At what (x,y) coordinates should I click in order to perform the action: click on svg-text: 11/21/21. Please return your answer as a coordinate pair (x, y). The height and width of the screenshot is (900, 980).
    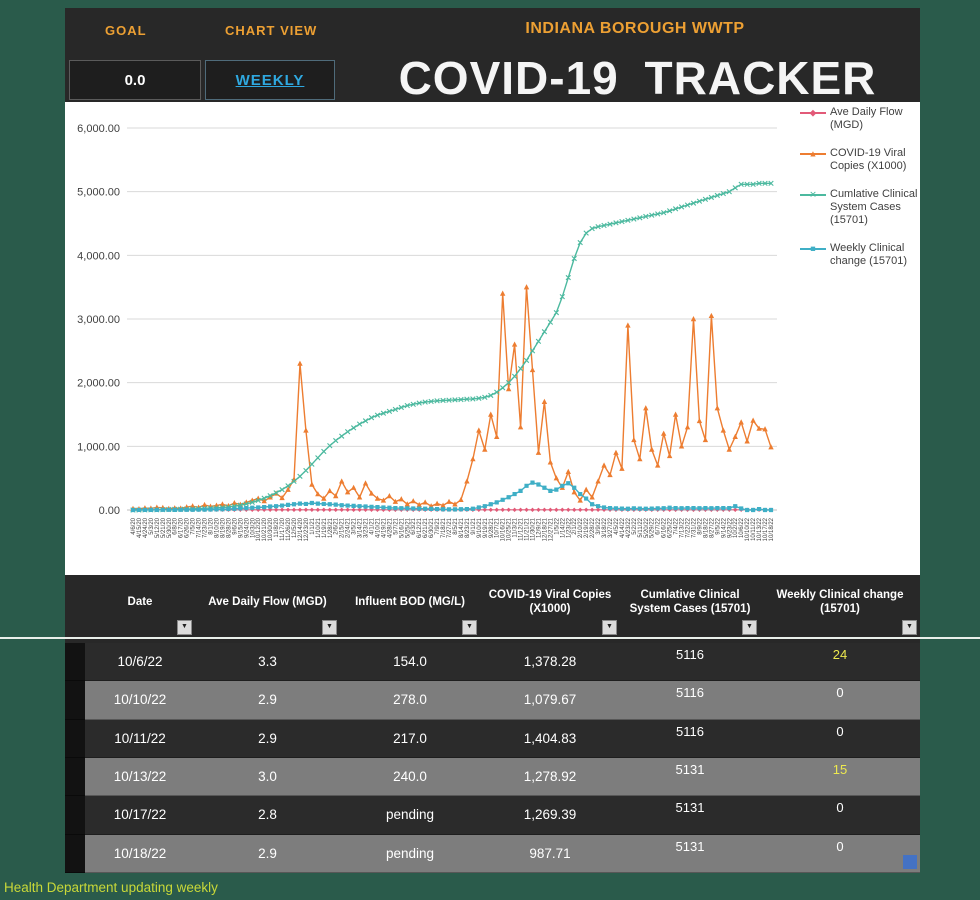
    Looking at the image, I should click on (528, 529).